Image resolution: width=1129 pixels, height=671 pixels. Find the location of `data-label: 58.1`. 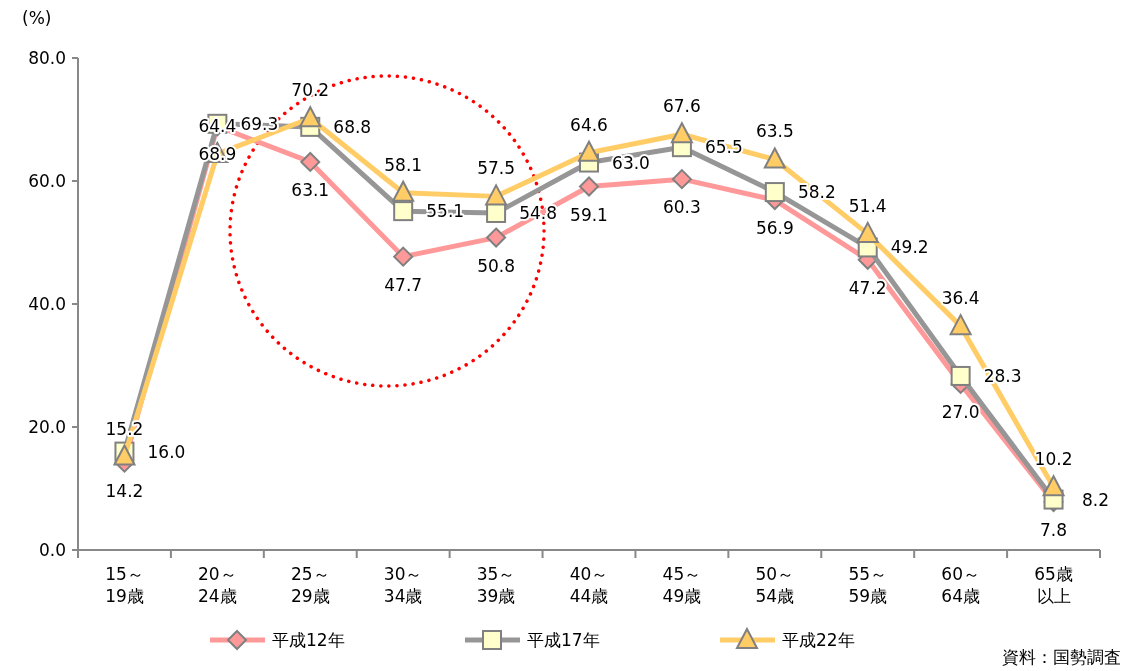

data-label: 58.1 is located at coordinates (403, 164).